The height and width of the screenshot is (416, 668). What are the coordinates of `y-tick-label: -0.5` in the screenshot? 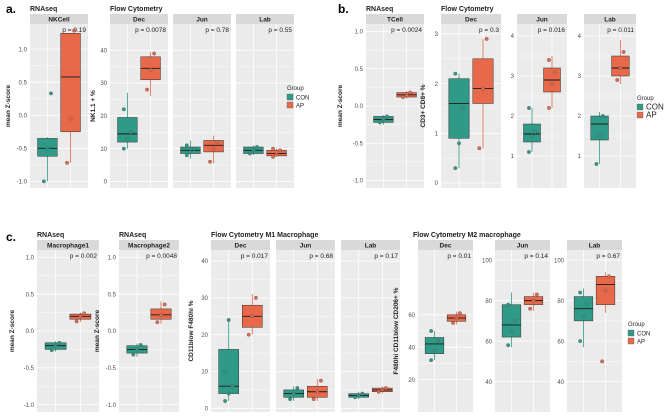 It's located at (22, 150).